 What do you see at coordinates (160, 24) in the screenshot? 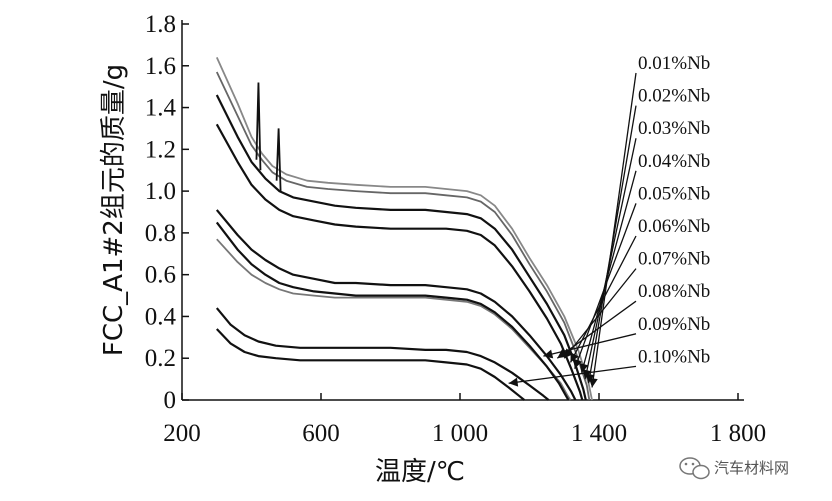
I see `y-tick-label: 1.8` at bounding box center [160, 24].